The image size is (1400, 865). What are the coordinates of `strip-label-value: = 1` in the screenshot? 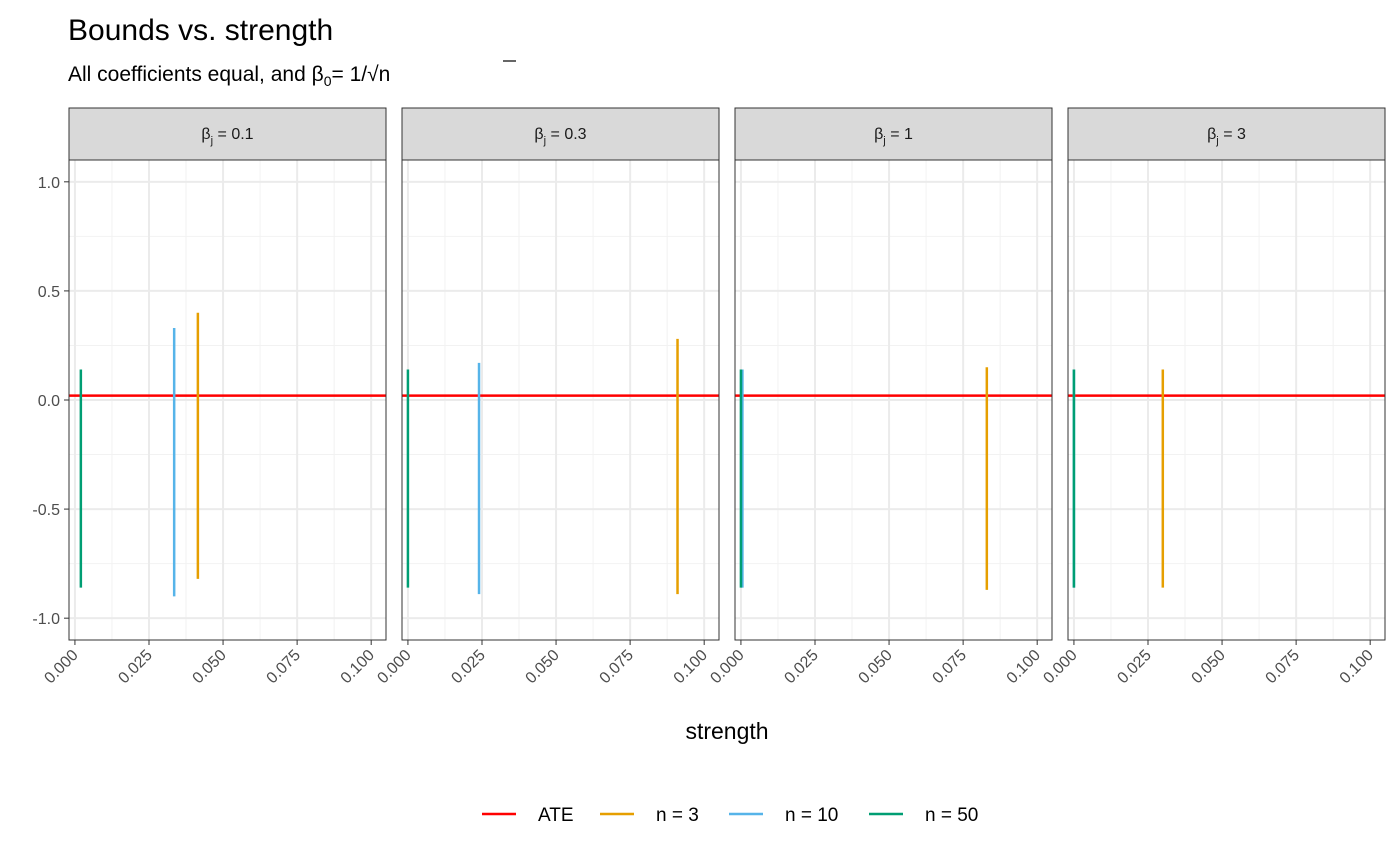 It's located at (899, 134).